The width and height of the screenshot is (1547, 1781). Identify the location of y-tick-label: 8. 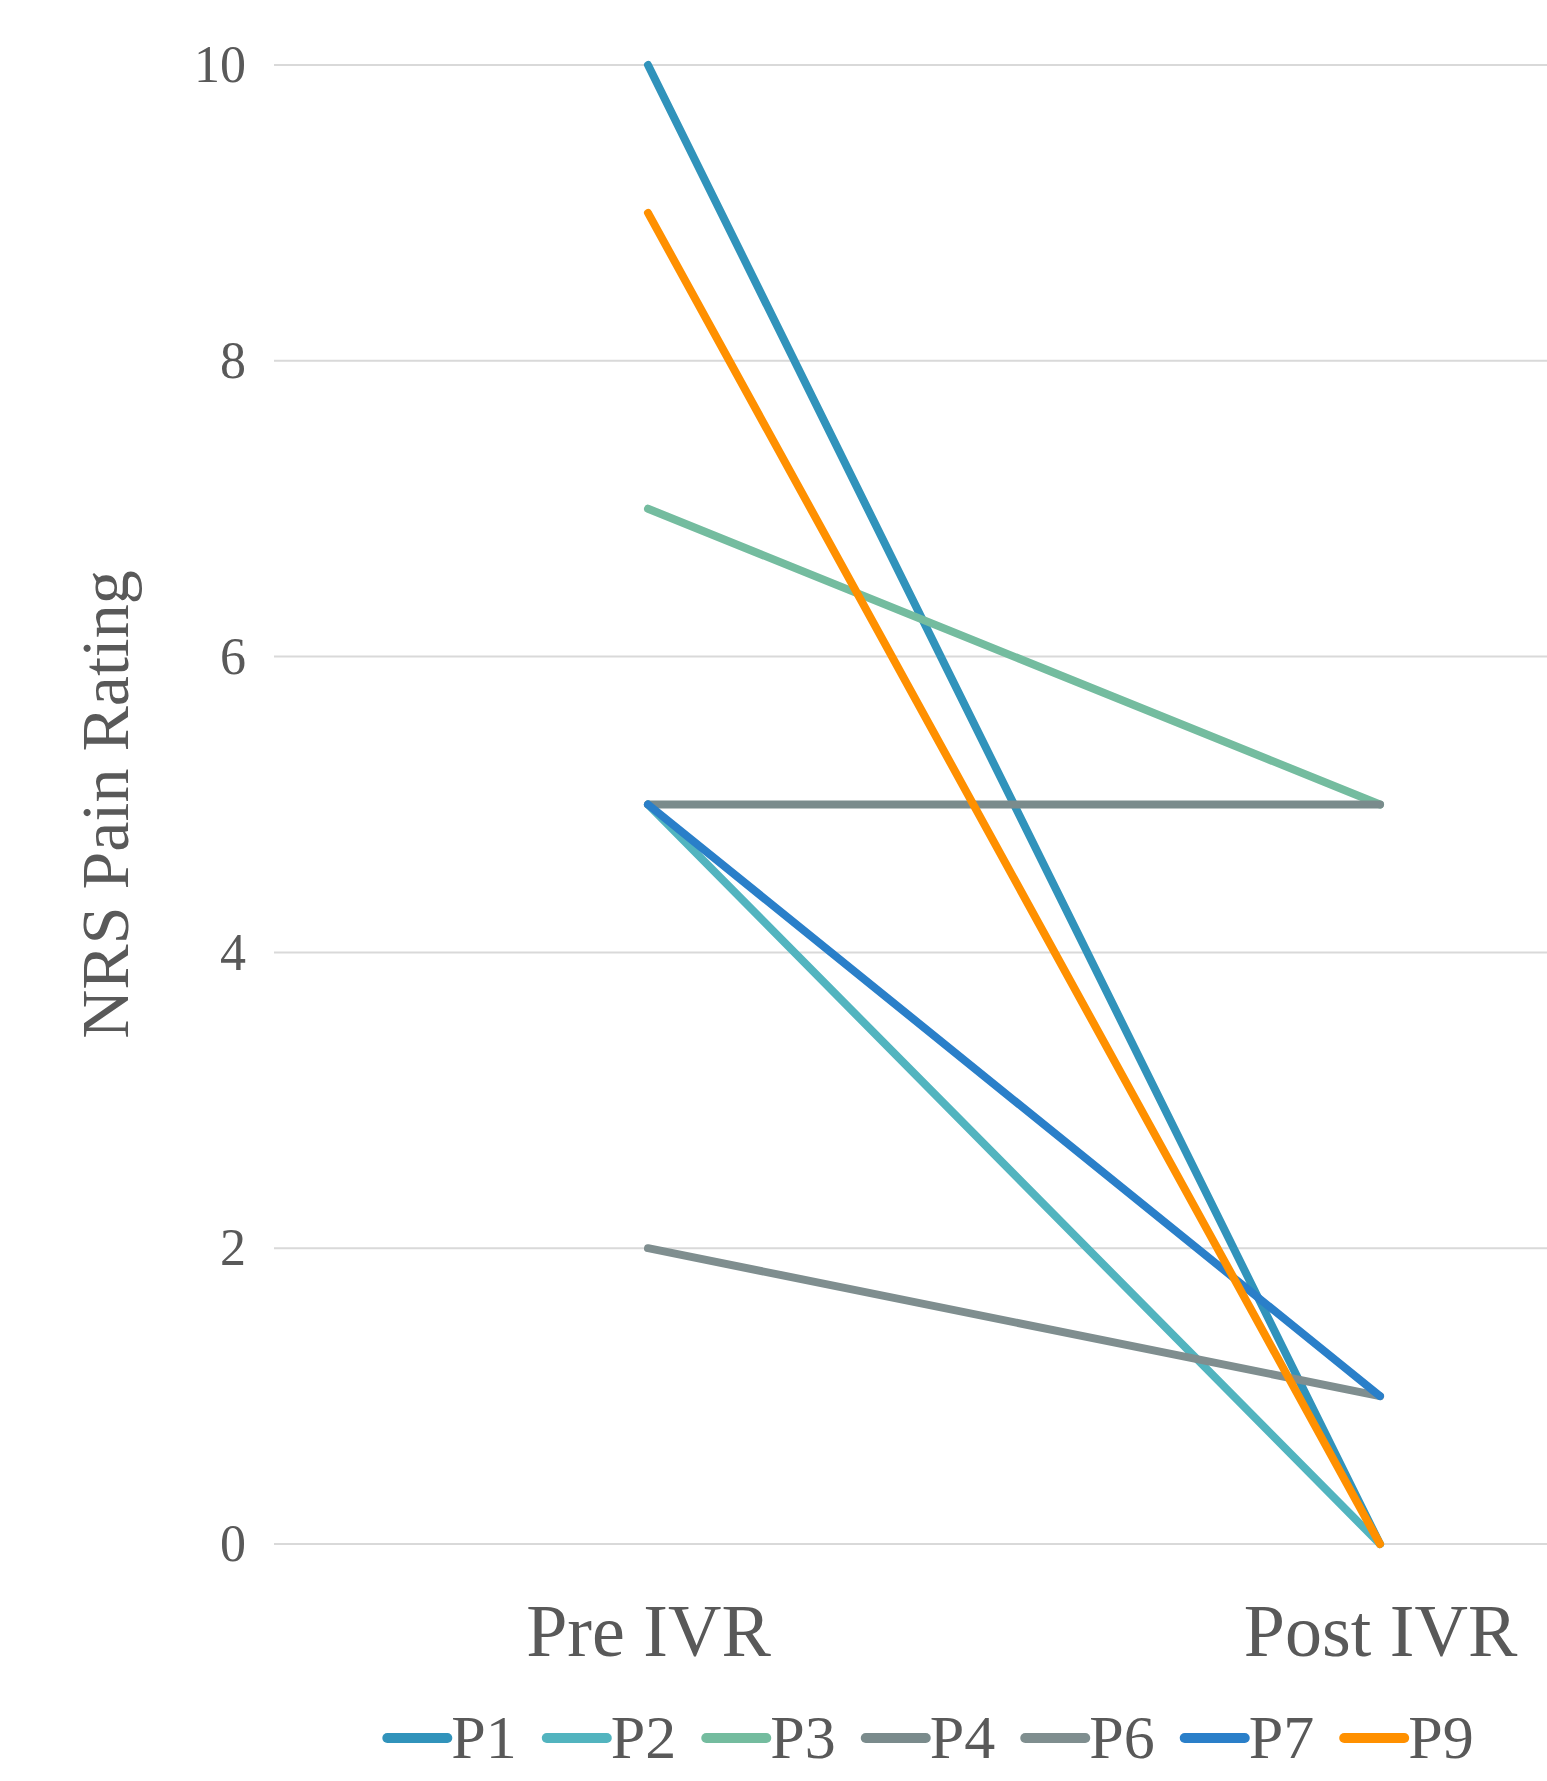
(233, 360).